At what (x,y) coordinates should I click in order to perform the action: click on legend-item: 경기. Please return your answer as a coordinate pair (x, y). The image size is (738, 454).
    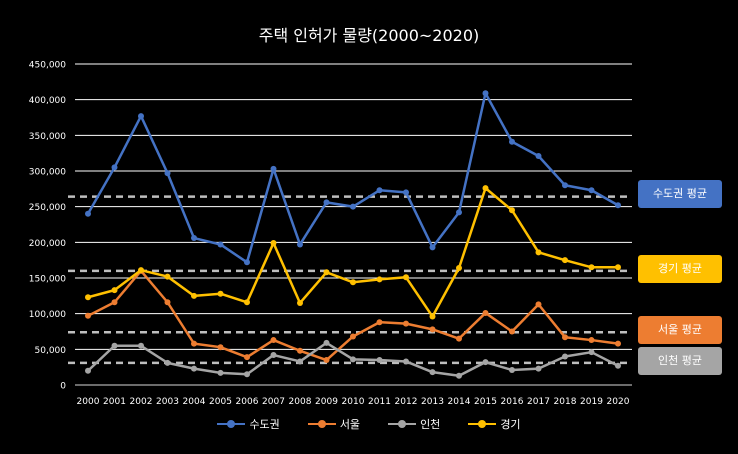
    Looking at the image, I should click on (494, 424).